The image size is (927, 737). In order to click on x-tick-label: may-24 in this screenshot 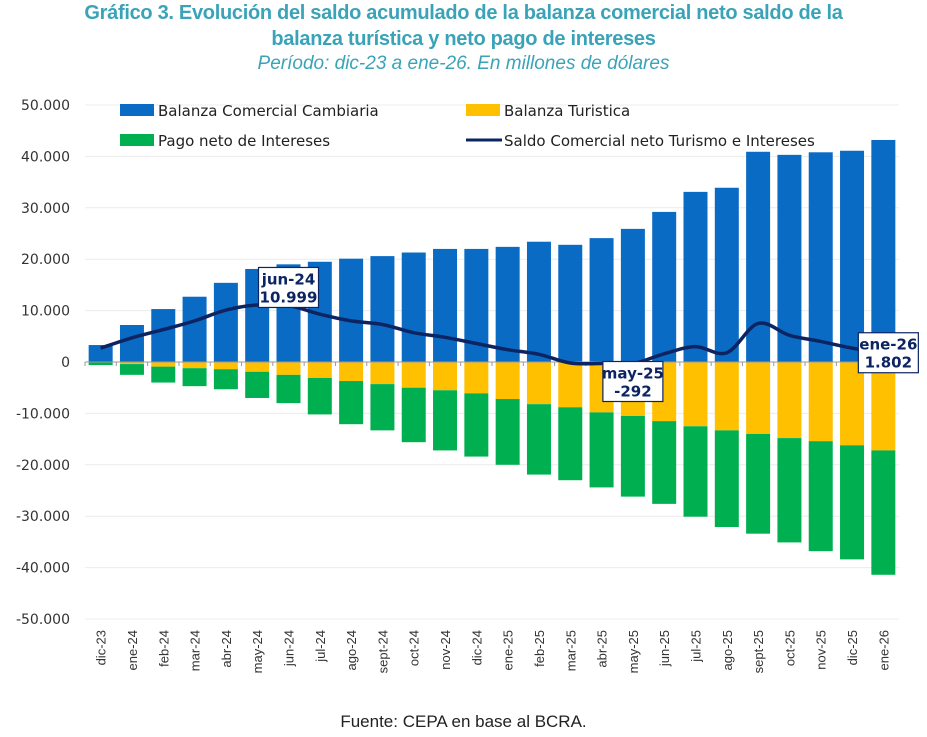, I will do `click(257, 651)`.